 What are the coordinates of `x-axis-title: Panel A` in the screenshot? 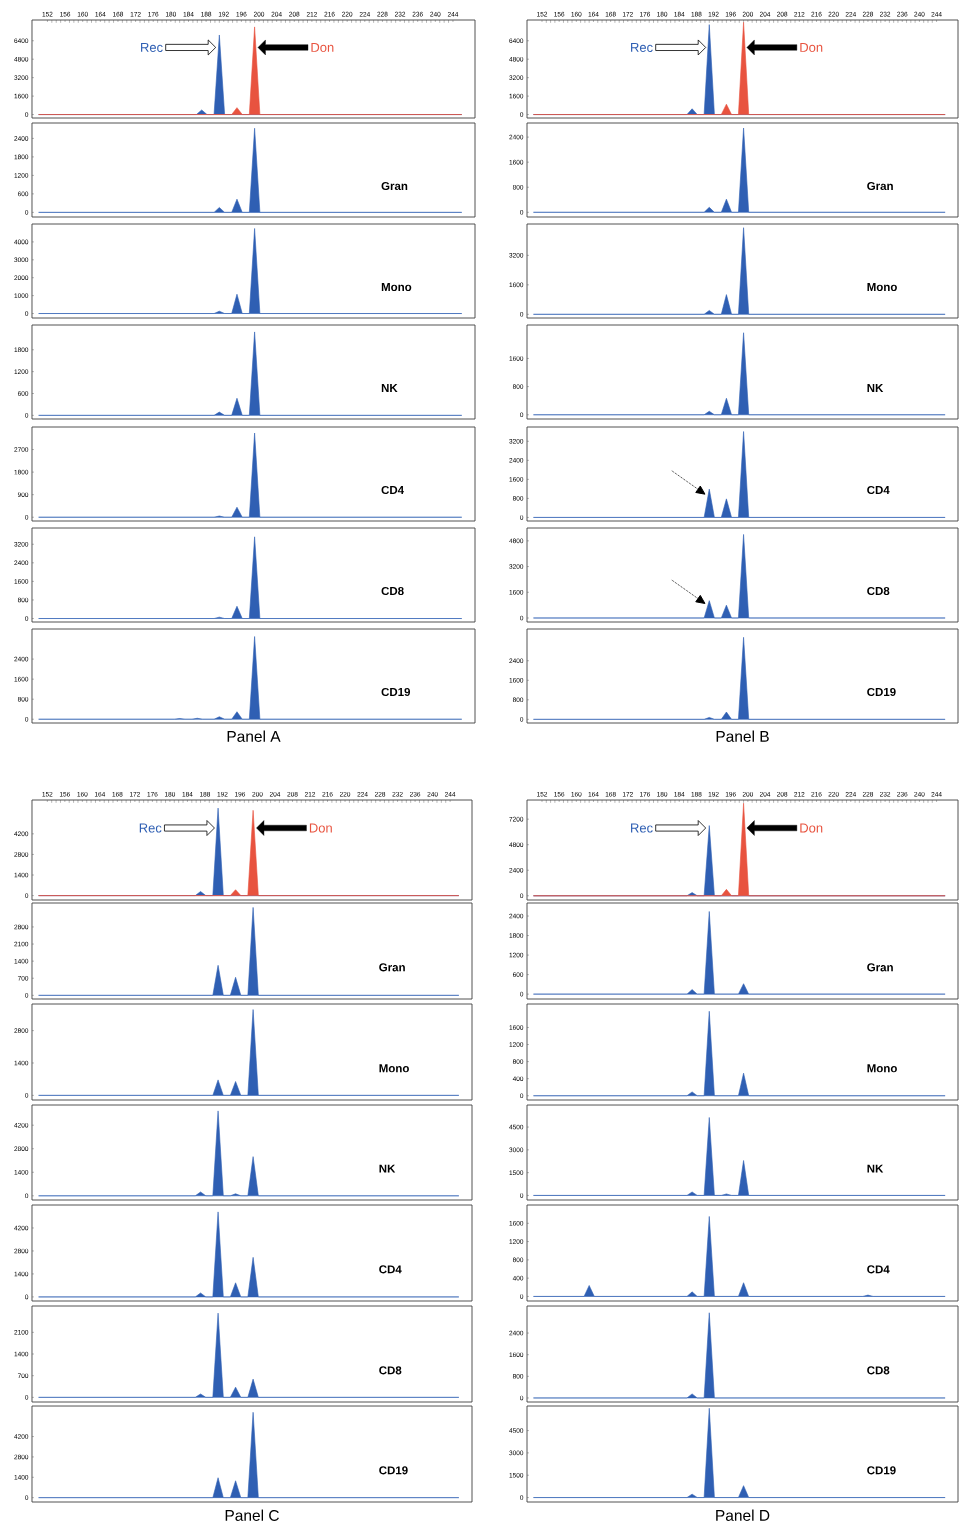 It's located at (254, 736).